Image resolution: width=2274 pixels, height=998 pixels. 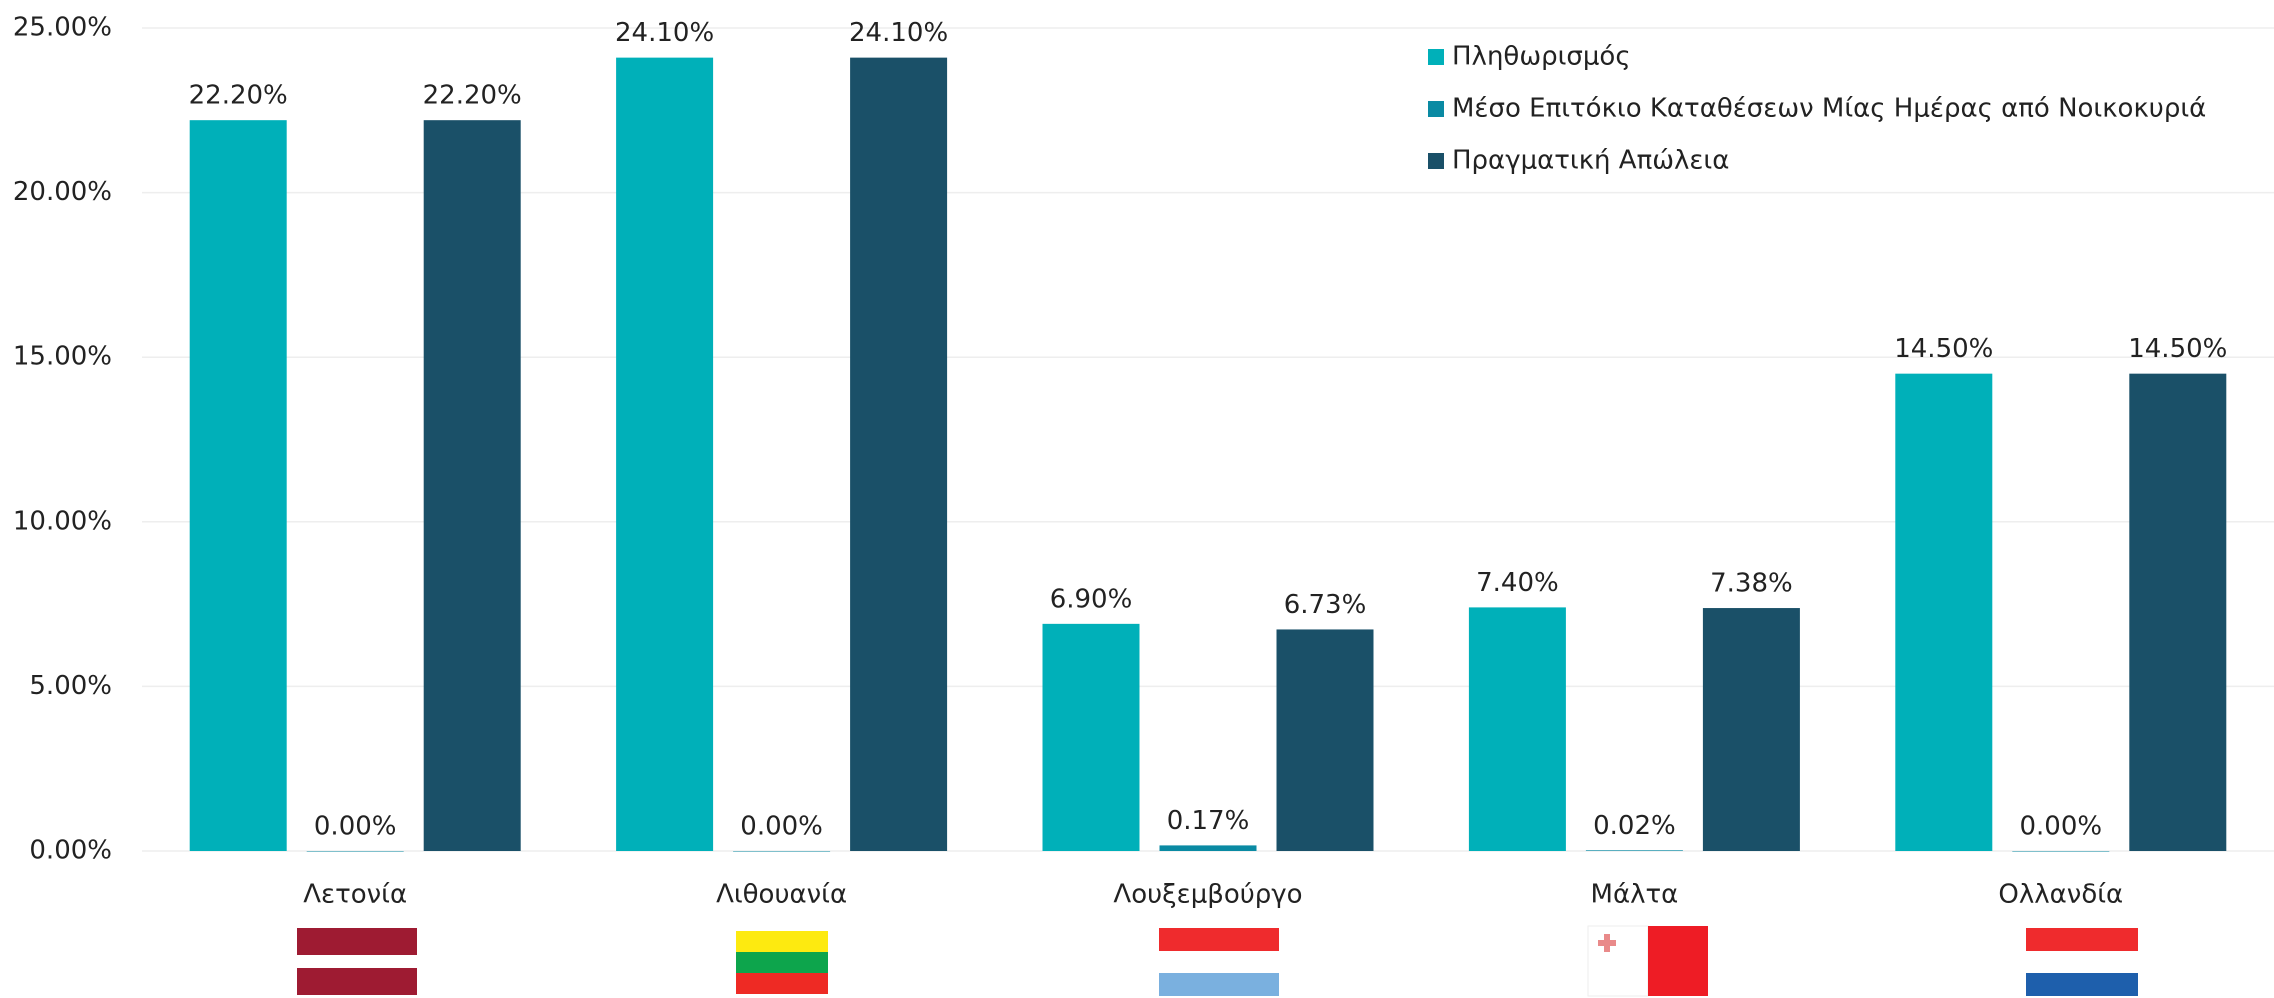 I want to click on x-tick-label: Λουξεμβούργο, so click(x=1207, y=895).